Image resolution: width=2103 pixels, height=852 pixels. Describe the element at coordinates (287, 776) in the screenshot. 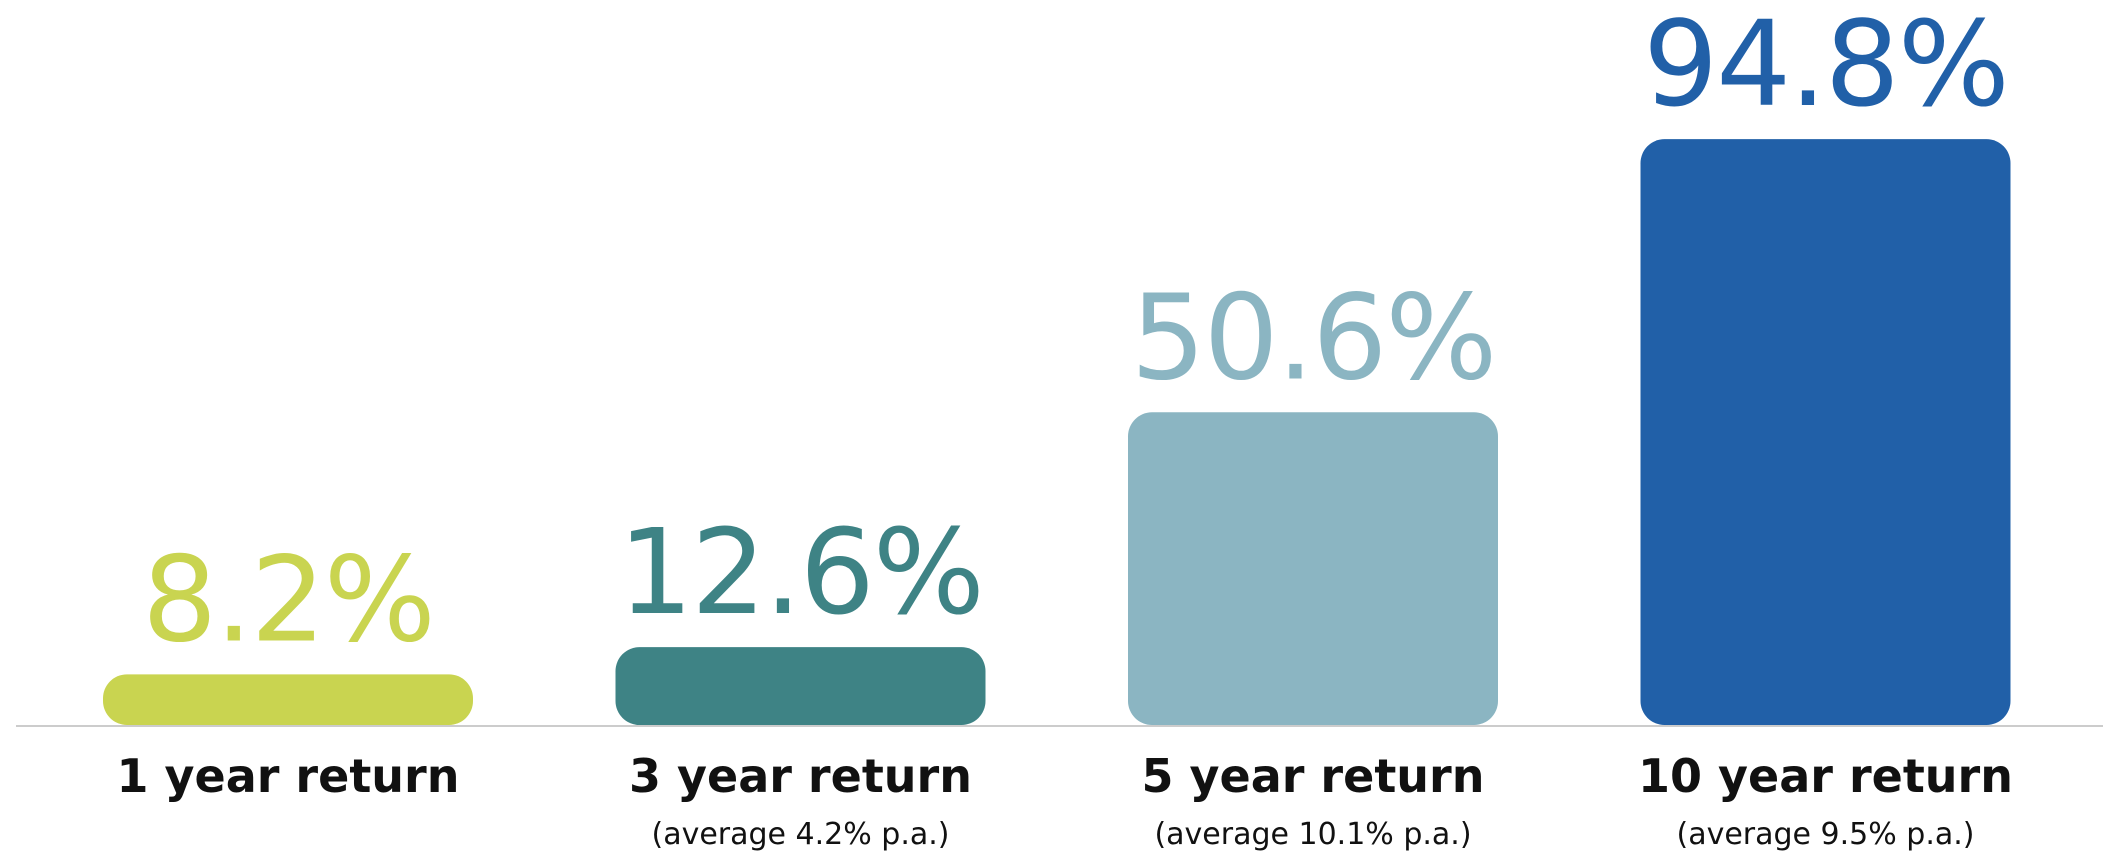

I see `category-label: 1 year return` at that location.